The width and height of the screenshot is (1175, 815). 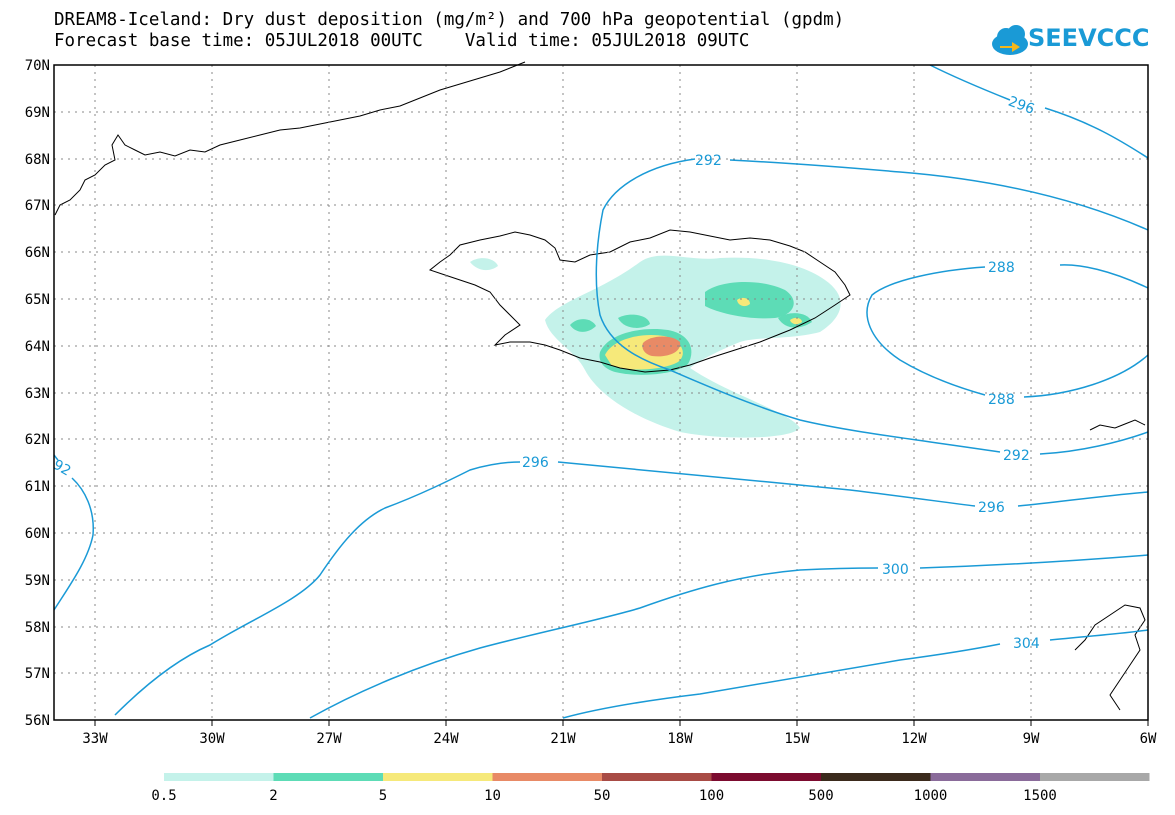 I want to click on colorbar-label: 0.5, so click(x=163, y=796).